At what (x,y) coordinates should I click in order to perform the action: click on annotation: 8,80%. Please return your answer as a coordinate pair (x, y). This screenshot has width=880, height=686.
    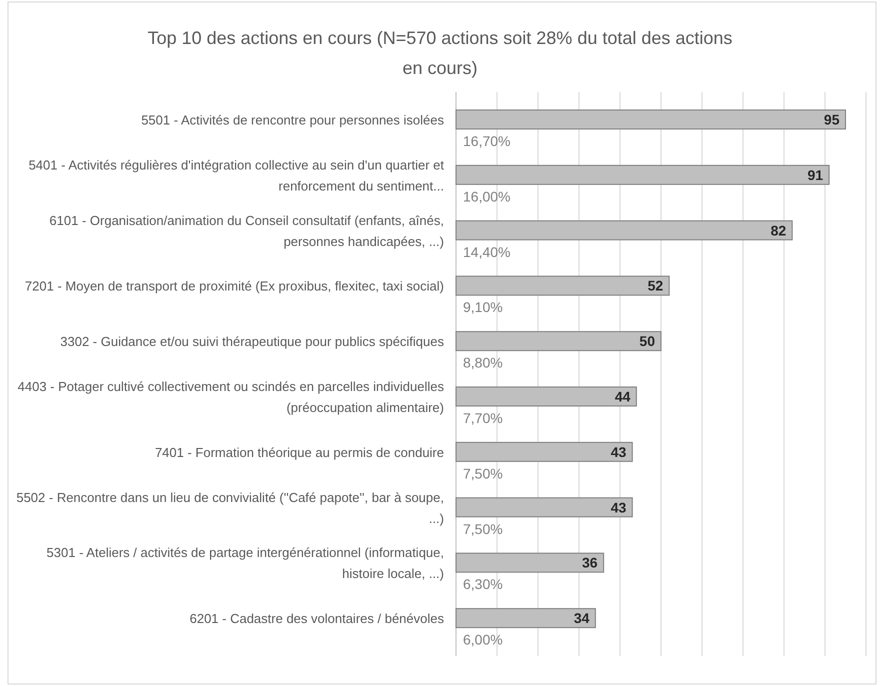
    Looking at the image, I should click on (483, 362).